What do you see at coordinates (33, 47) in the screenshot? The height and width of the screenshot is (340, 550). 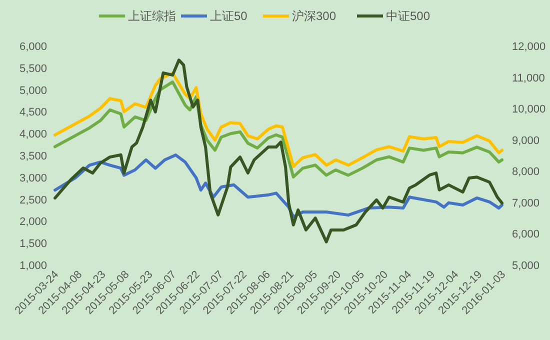 I see `ytick: 6,000` at bounding box center [33, 47].